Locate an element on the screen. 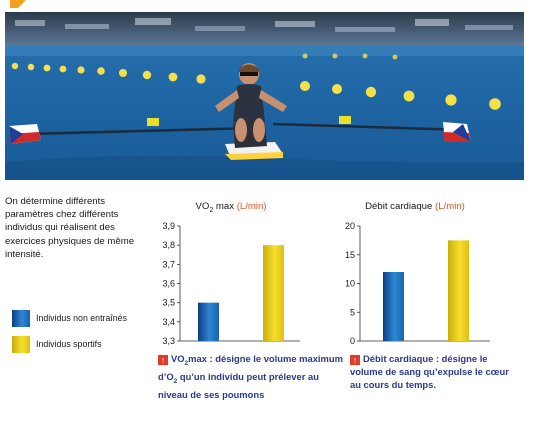 This screenshot has height=421, width=546. y-tick-label-vo2max: 3,6 is located at coordinates (168, 284).